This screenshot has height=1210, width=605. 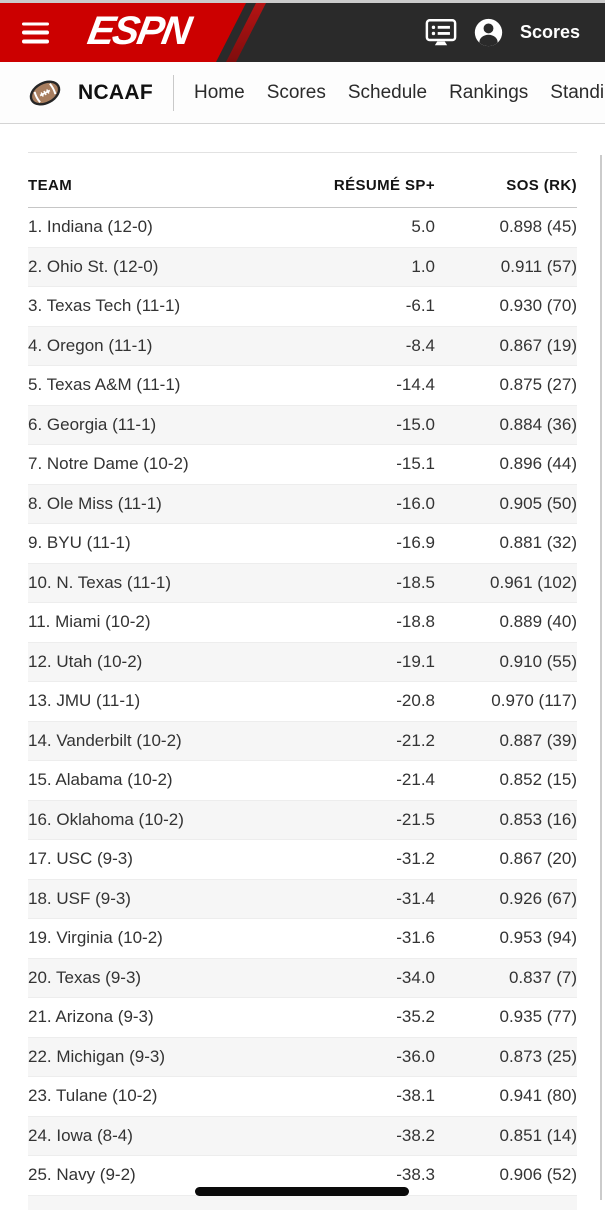 I want to click on sos-cell: 0.881 (32), so click(x=538, y=543).